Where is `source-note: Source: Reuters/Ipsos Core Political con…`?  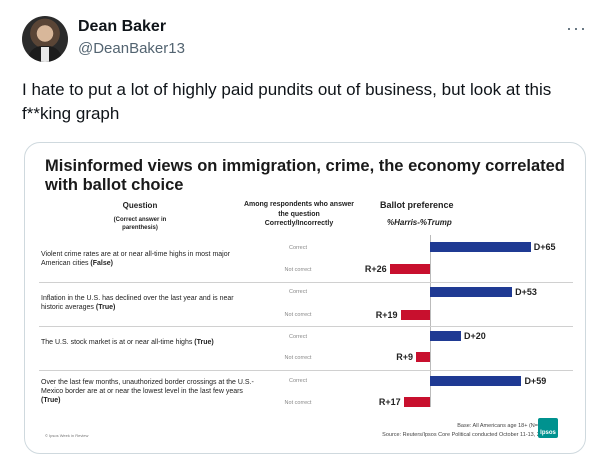 source-note: Source: Reuters/Ipsos Core Political con… is located at coordinates (465, 435).